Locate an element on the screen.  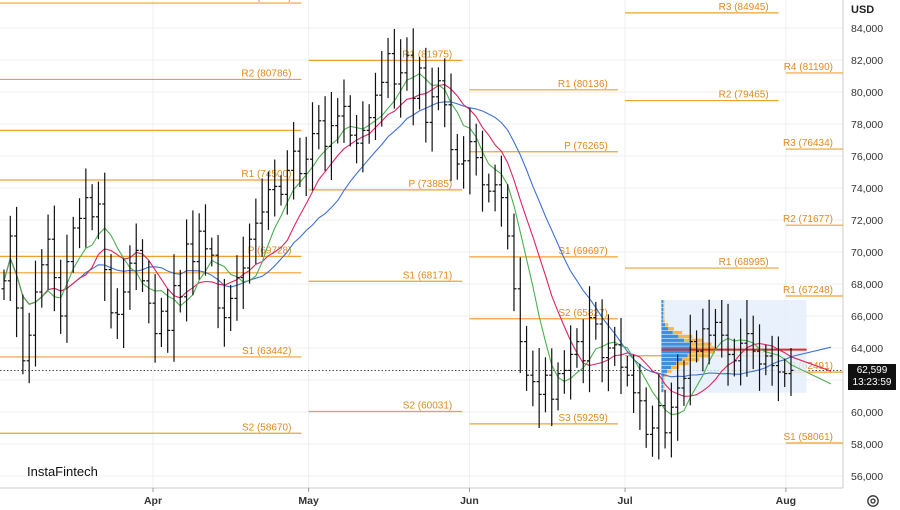
pivot-level-label: R3 (84945) is located at coordinates (744, 7).